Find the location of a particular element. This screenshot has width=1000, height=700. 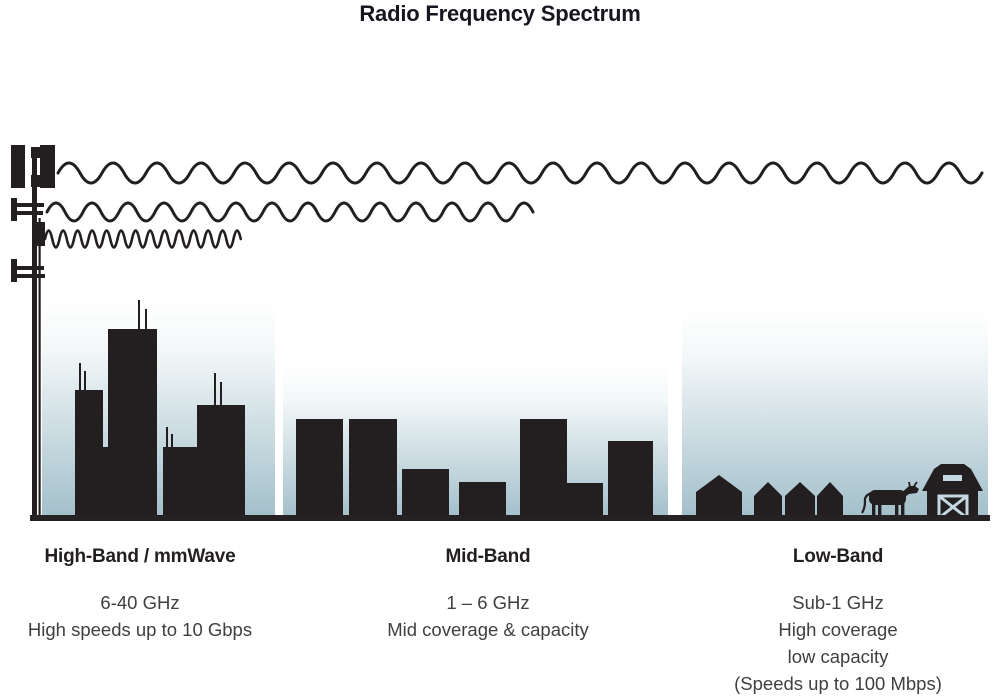

mid-rise-buildings-icon is located at coordinates (474, 468).